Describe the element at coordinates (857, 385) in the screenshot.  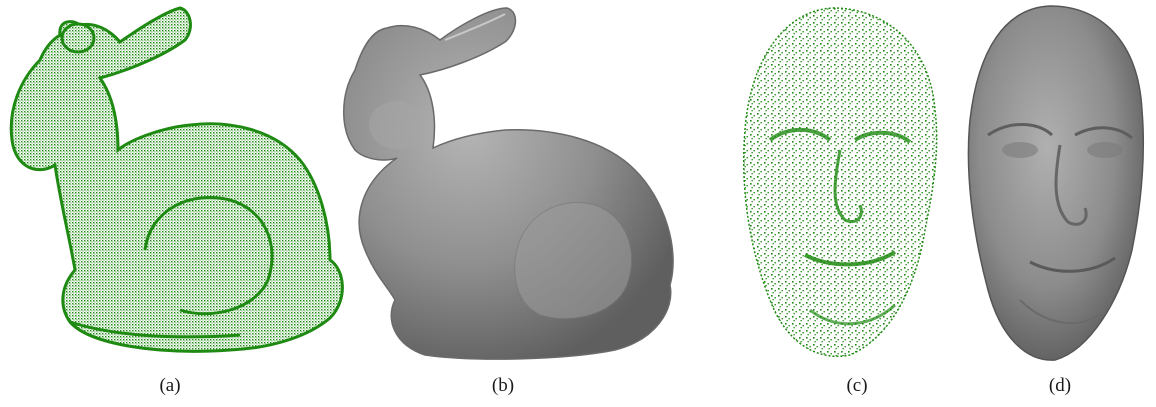
I see `caption-c: (c)` at that location.